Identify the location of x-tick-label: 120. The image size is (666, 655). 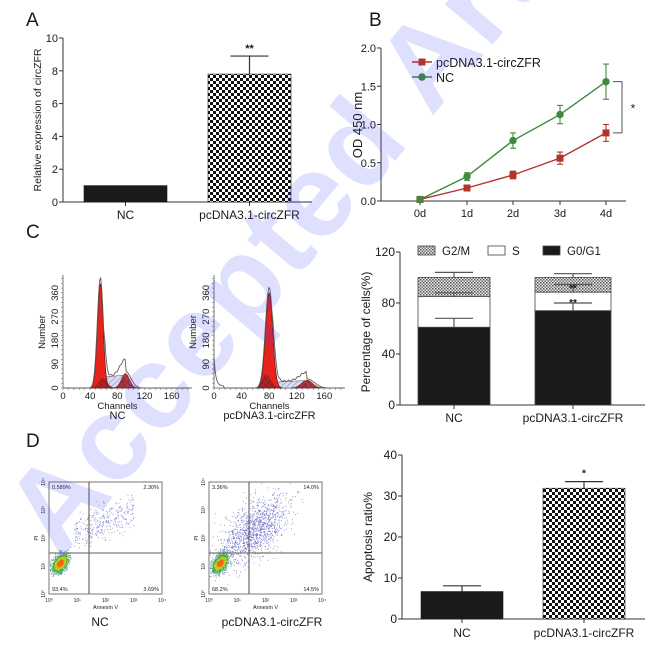
(297, 396).